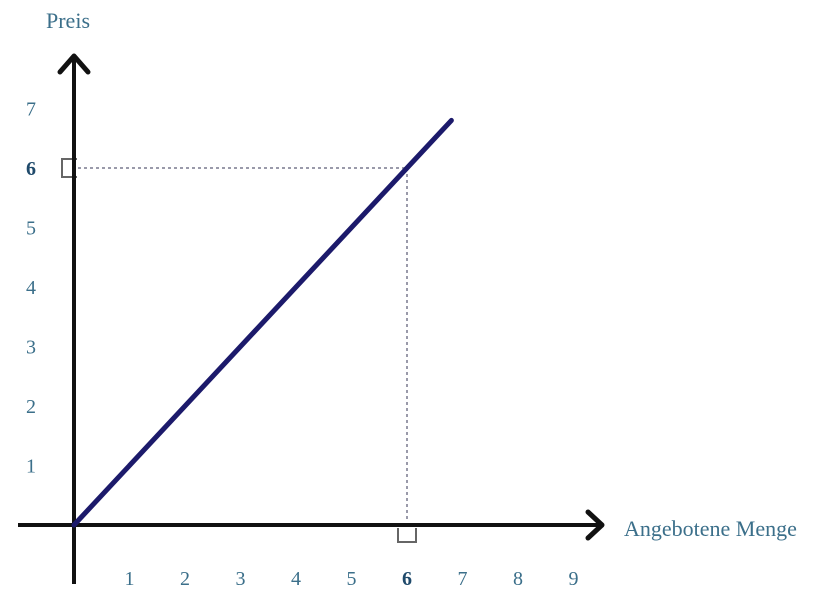  Describe the element at coordinates (595, 525) in the screenshot. I see `x-axis-arrow` at that location.